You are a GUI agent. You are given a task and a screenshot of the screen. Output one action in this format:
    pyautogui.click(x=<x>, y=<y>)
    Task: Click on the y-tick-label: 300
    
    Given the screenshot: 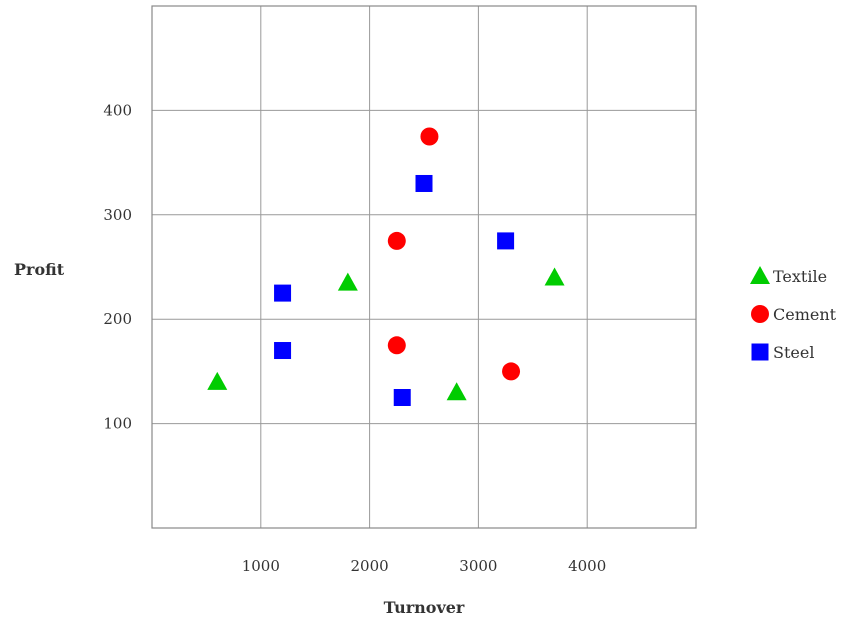 What is the action you would take?
    pyautogui.click(x=117, y=215)
    